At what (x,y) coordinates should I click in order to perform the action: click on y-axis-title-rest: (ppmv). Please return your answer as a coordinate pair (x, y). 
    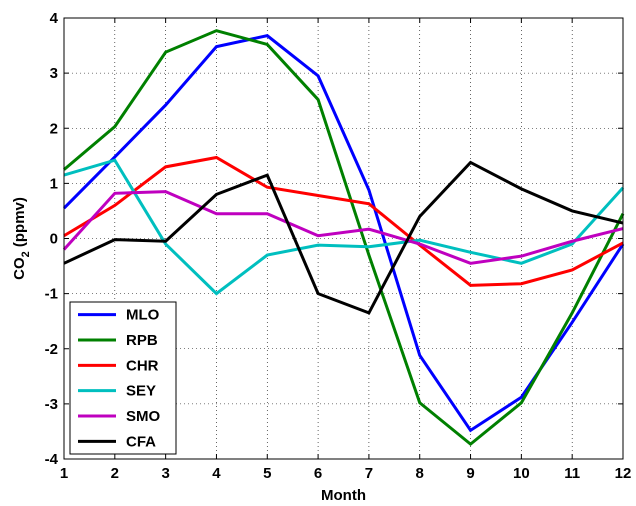
    Looking at the image, I should click on (19, 224).